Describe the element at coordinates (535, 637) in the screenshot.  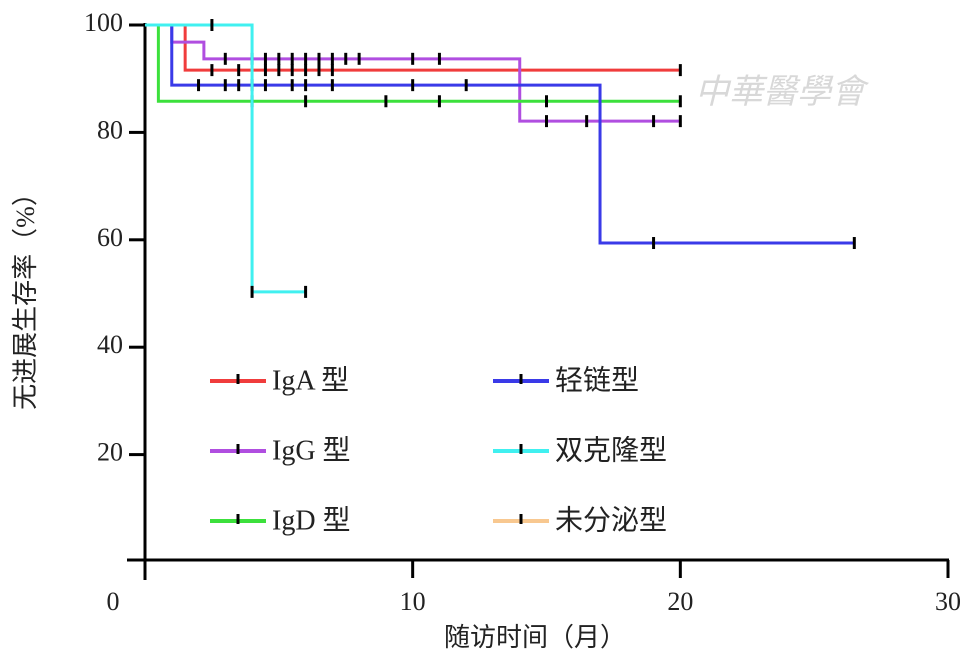
I see `x-axis-label: 随访时间（月）` at that location.